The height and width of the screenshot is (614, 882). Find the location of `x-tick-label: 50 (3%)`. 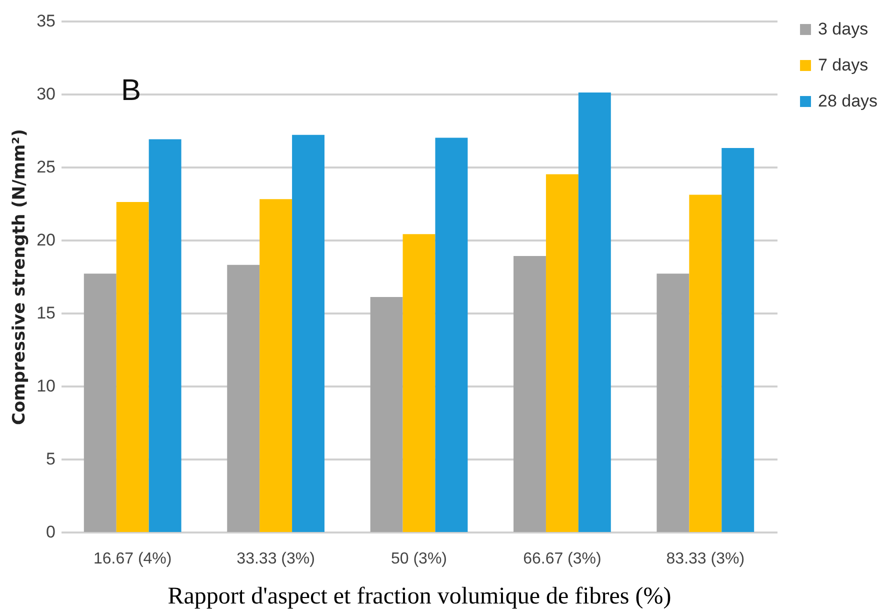

x-tick-label: 50 (3%) is located at coordinates (419, 559).